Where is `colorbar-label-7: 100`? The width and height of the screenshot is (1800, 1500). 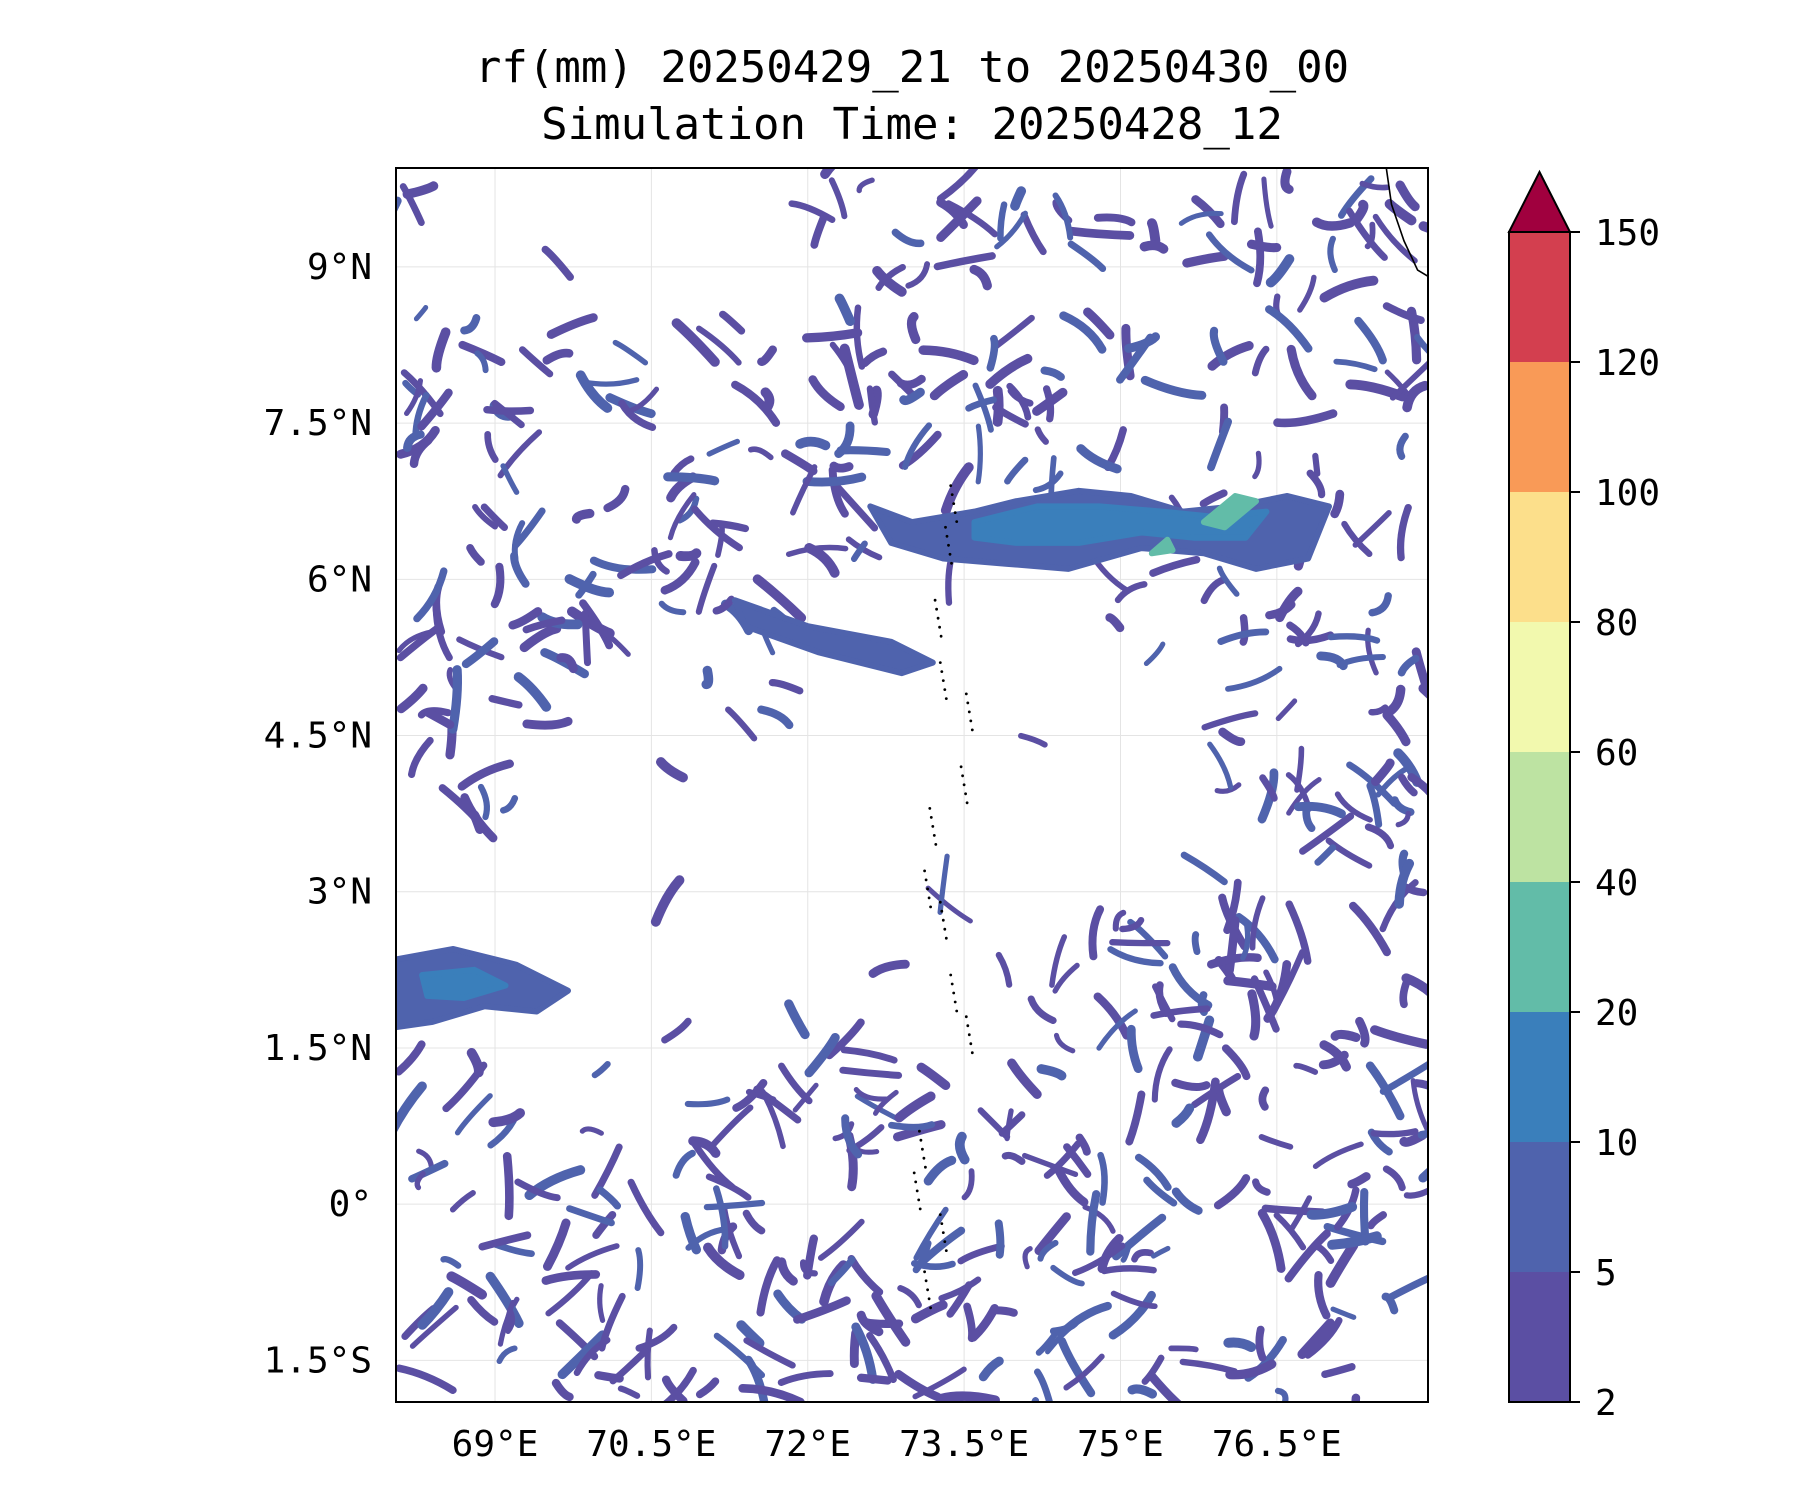 colorbar-label-7: 100 is located at coordinates (1627, 493).